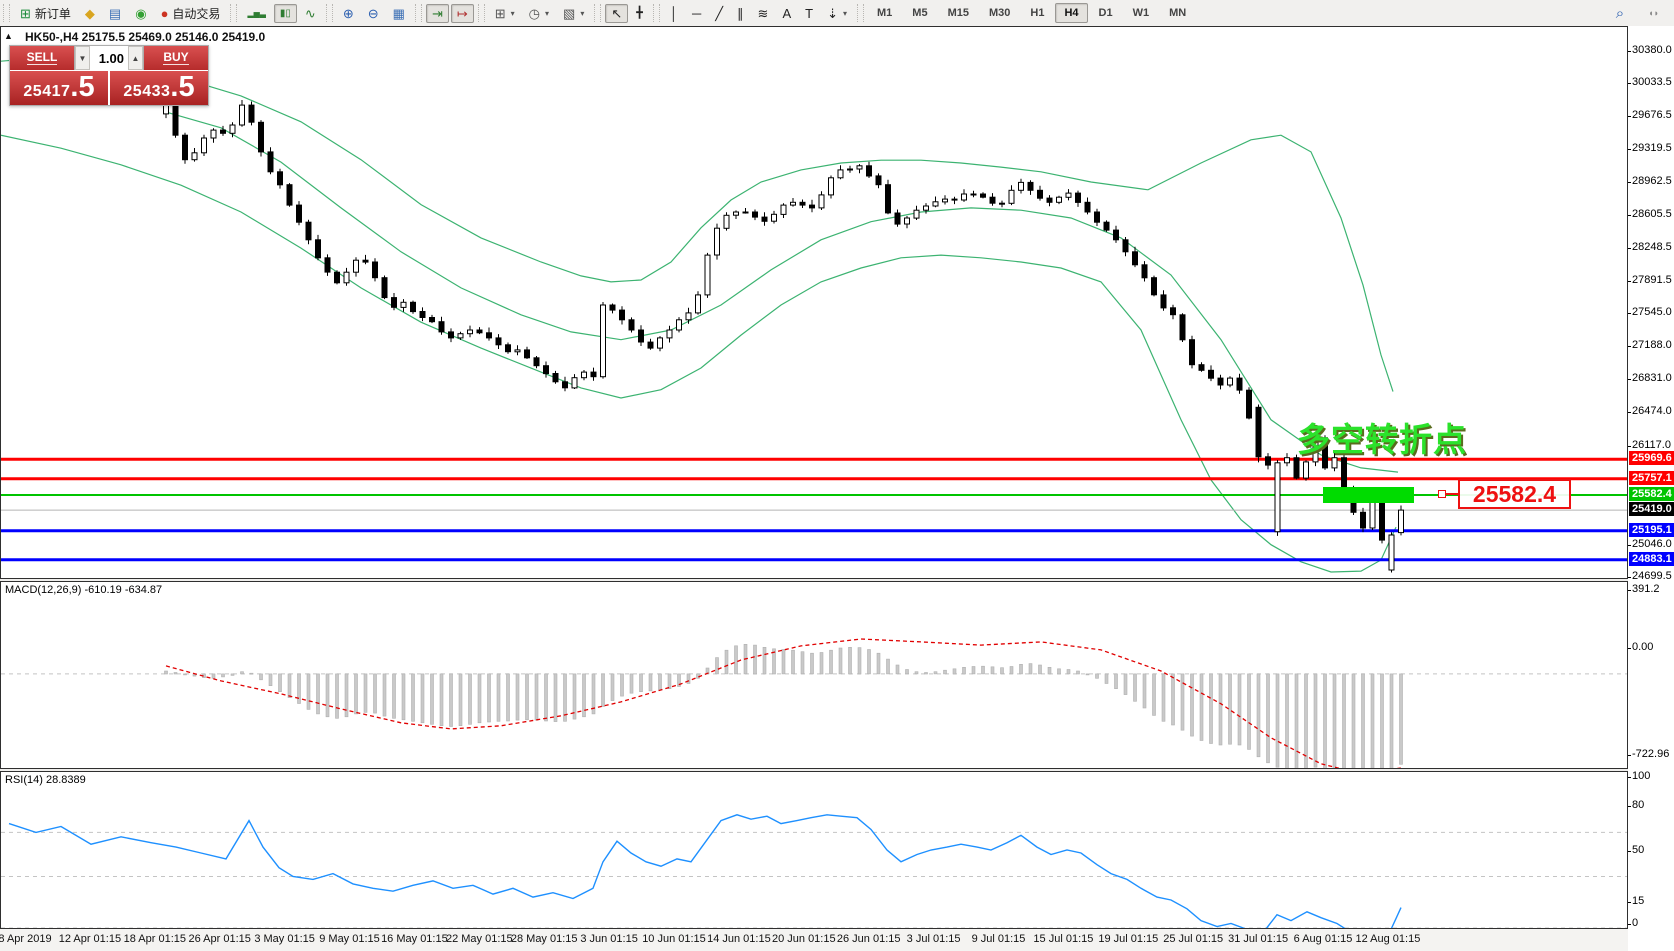 Image resolution: width=1674 pixels, height=951 pixels. What do you see at coordinates (1652, 411) in the screenshot?
I see `price-tick: 26474.0` at bounding box center [1652, 411].